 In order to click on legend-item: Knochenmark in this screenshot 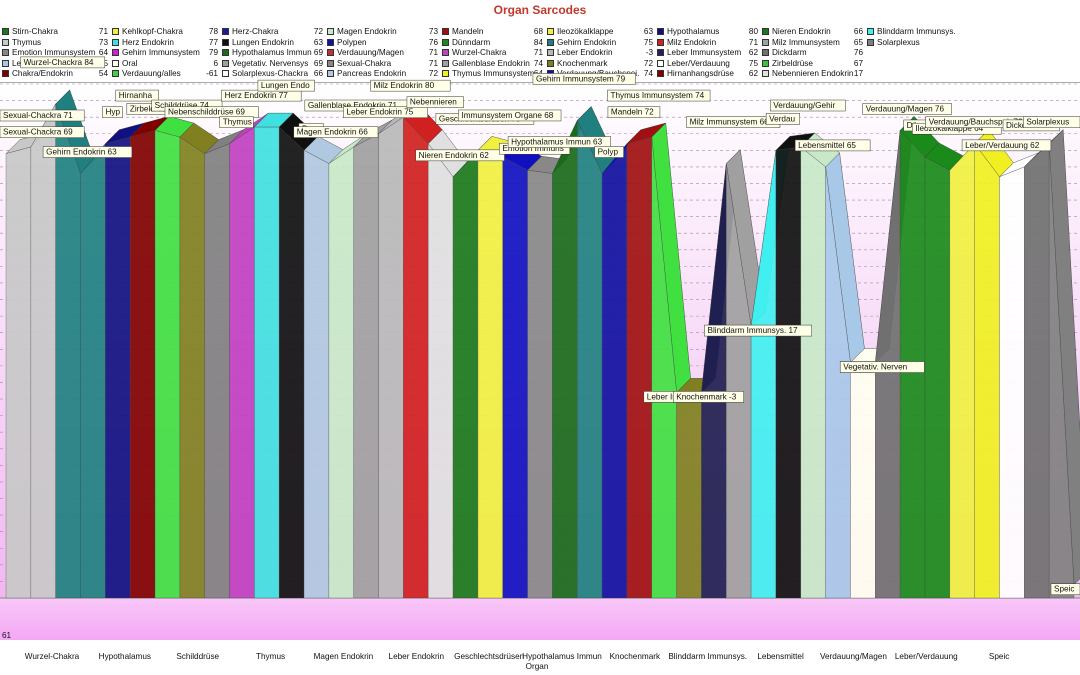, I will do `click(577, 64)`.